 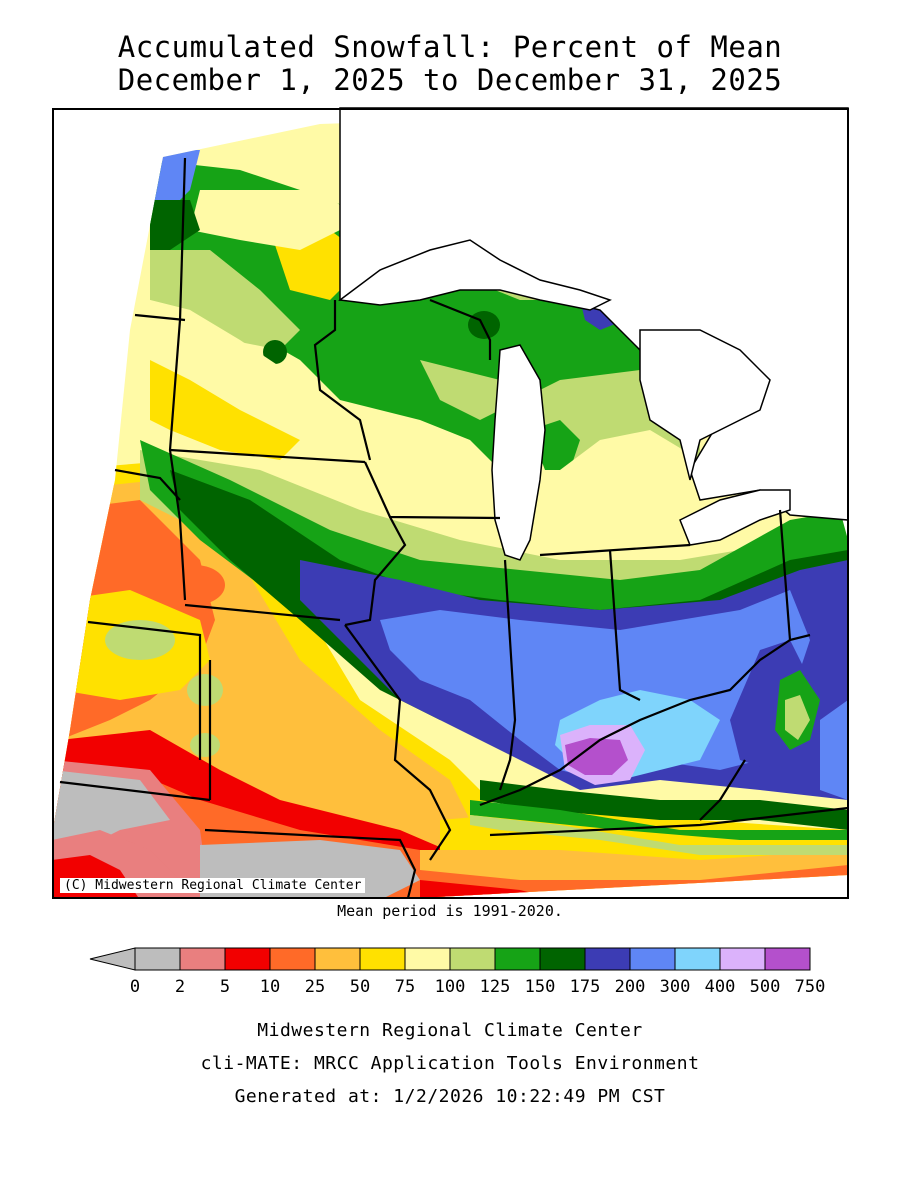 I want to click on band-0-2-south, so click(x=111, y=810).